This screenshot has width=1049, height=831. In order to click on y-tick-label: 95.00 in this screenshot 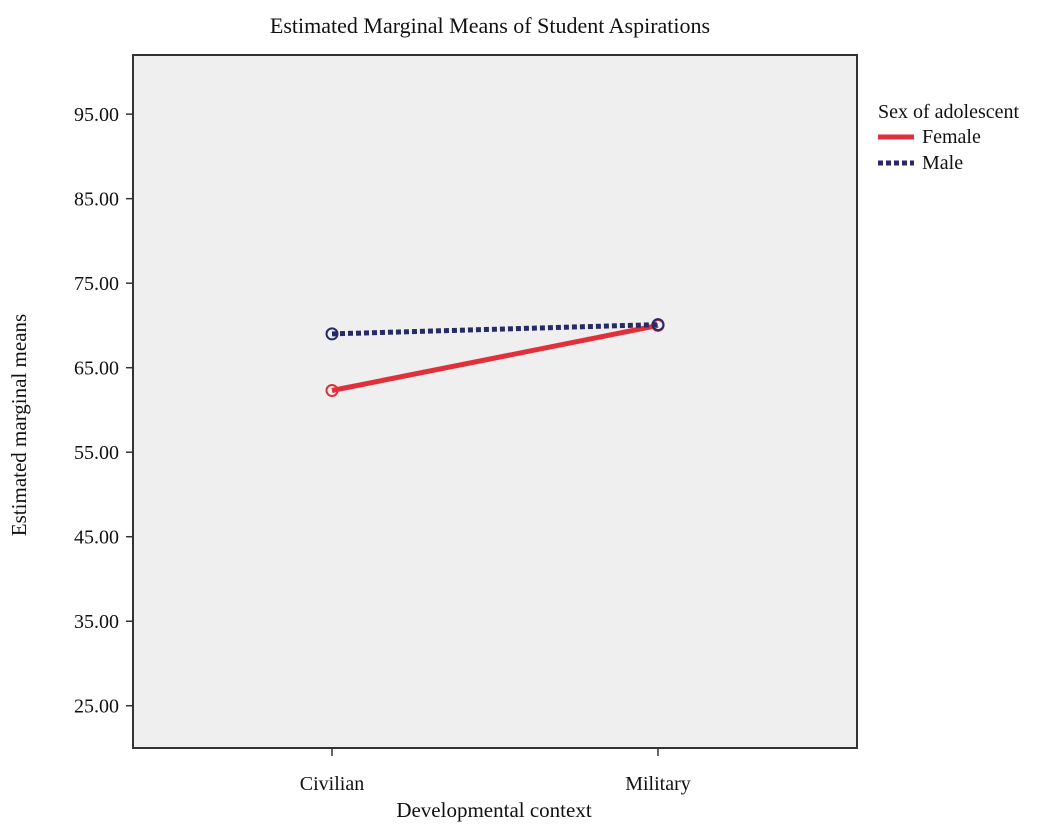, I will do `click(96, 115)`.